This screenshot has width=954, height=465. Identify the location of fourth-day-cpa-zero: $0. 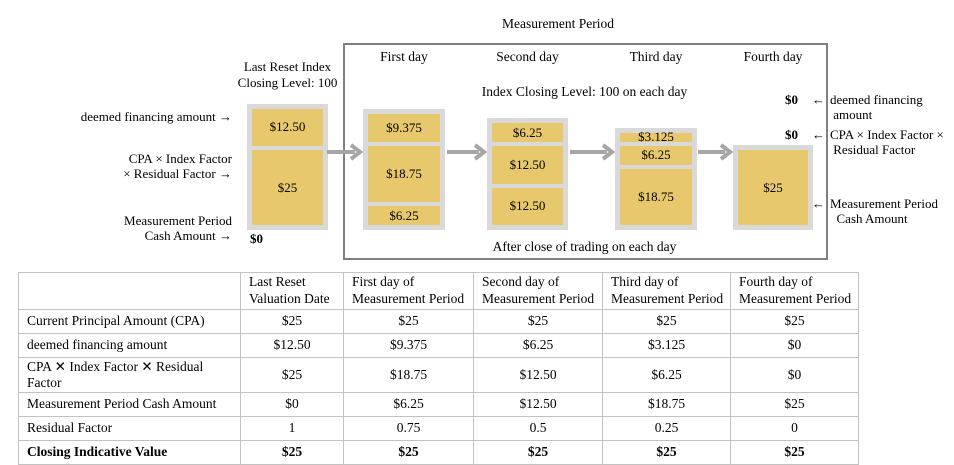
(791, 134).